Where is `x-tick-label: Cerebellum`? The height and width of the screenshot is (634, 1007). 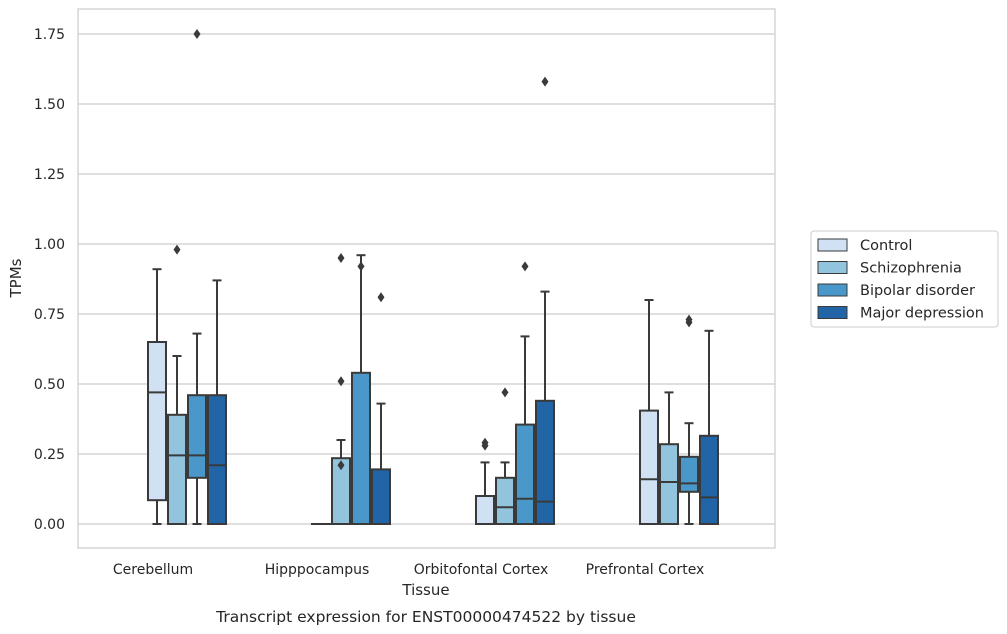 x-tick-label: Cerebellum is located at coordinates (153, 570).